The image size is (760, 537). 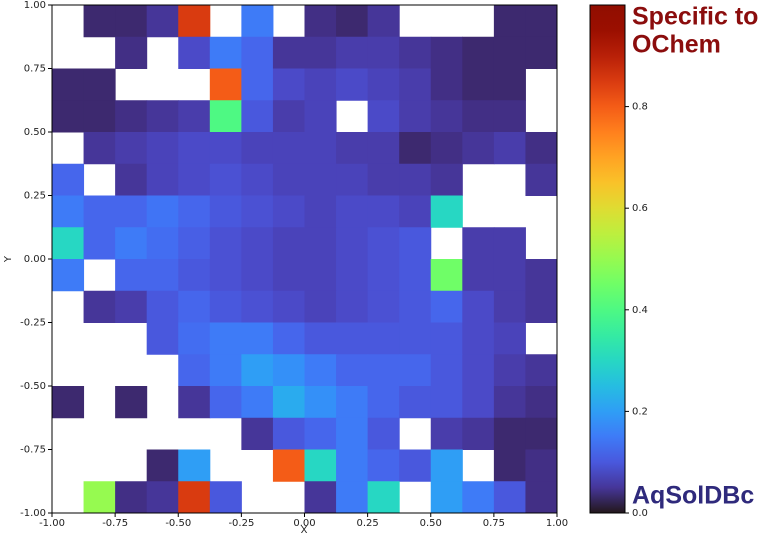 What do you see at coordinates (33, 513) in the screenshot?
I see `y-tick-label: -1.00` at bounding box center [33, 513].